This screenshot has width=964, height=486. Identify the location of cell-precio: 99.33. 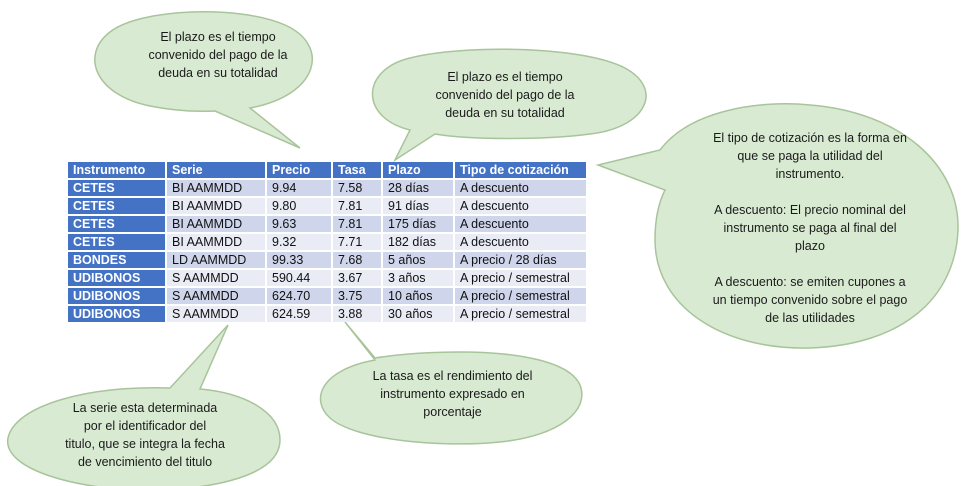
(299, 259).